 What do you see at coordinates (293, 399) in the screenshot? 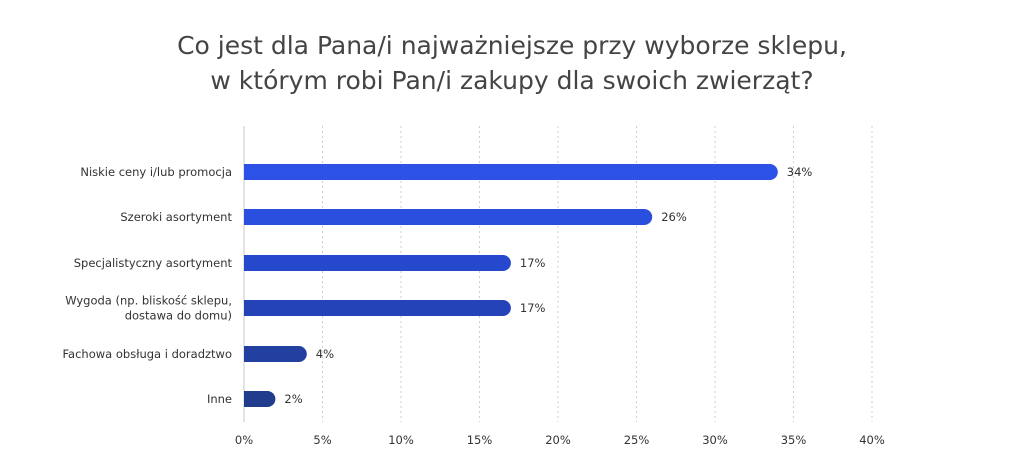
I see `value-label: 2%` at bounding box center [293, 399].